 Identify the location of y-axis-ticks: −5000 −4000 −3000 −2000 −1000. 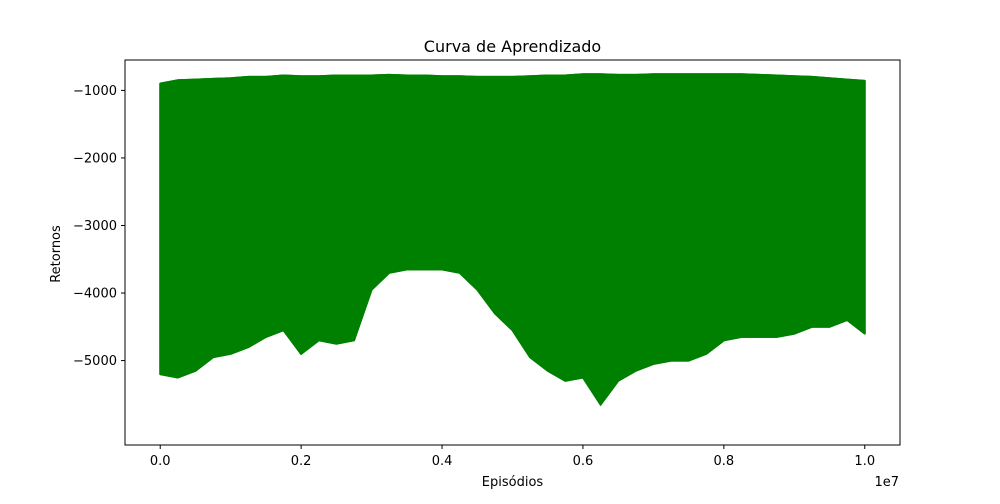
(99, 226).